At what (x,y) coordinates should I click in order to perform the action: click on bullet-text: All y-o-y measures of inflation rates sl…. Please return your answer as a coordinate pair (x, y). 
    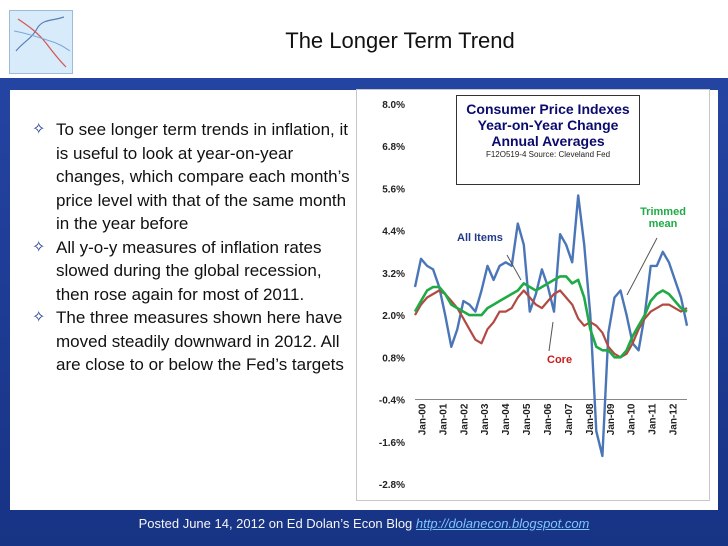
    Looking at the image, I should click on (189, 270).